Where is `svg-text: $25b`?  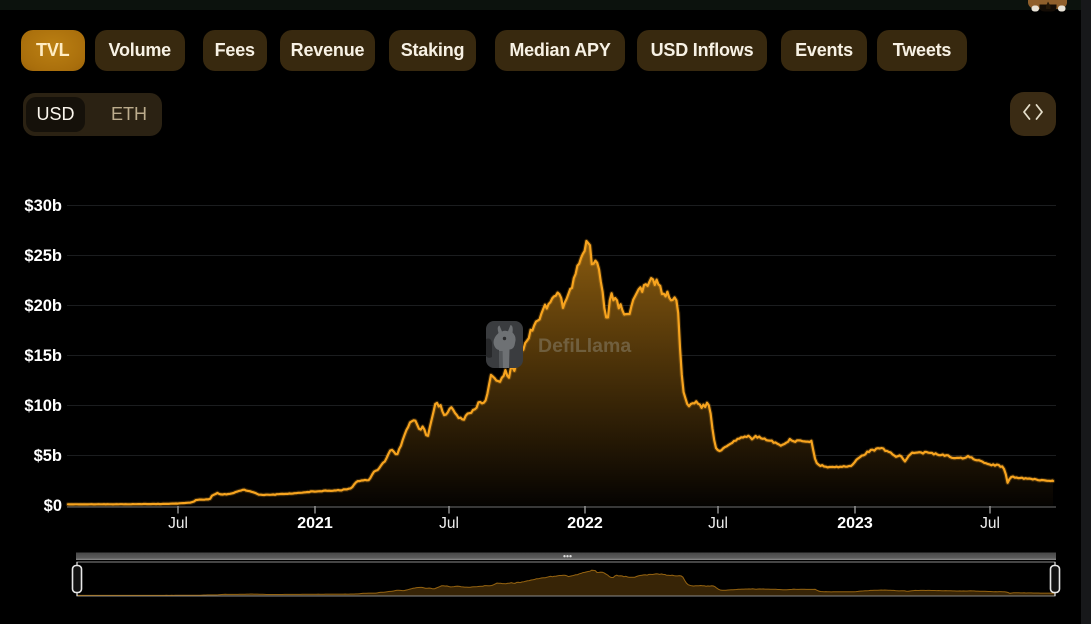 svg-text: $25b is located at coordinates (43, 256).